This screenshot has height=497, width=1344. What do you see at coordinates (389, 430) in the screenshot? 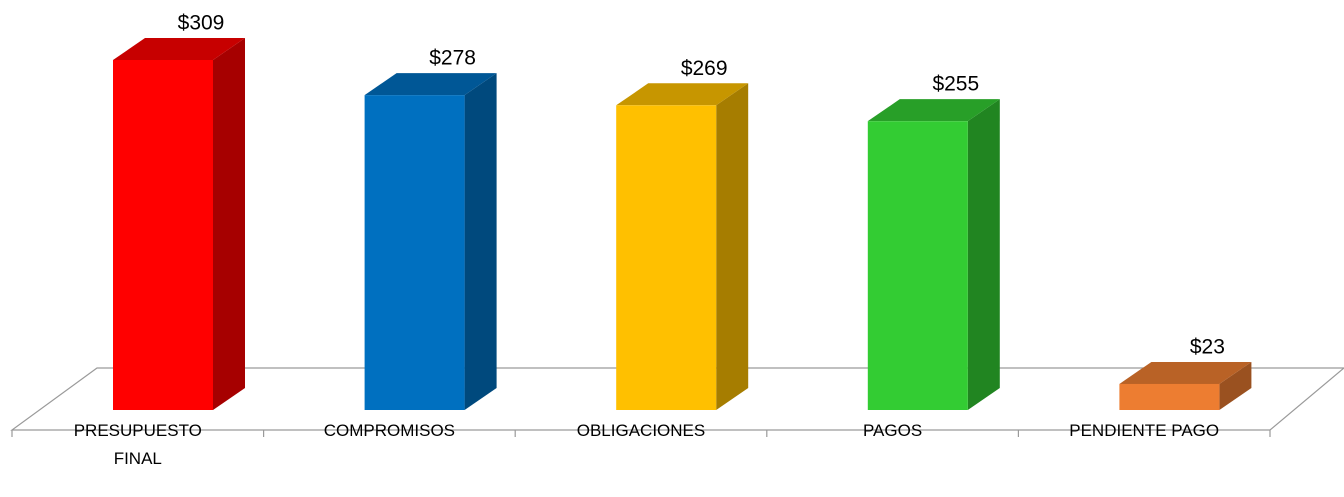
I see `x-tick-label: COMPROMISOS` at bounding box center [389, 430].